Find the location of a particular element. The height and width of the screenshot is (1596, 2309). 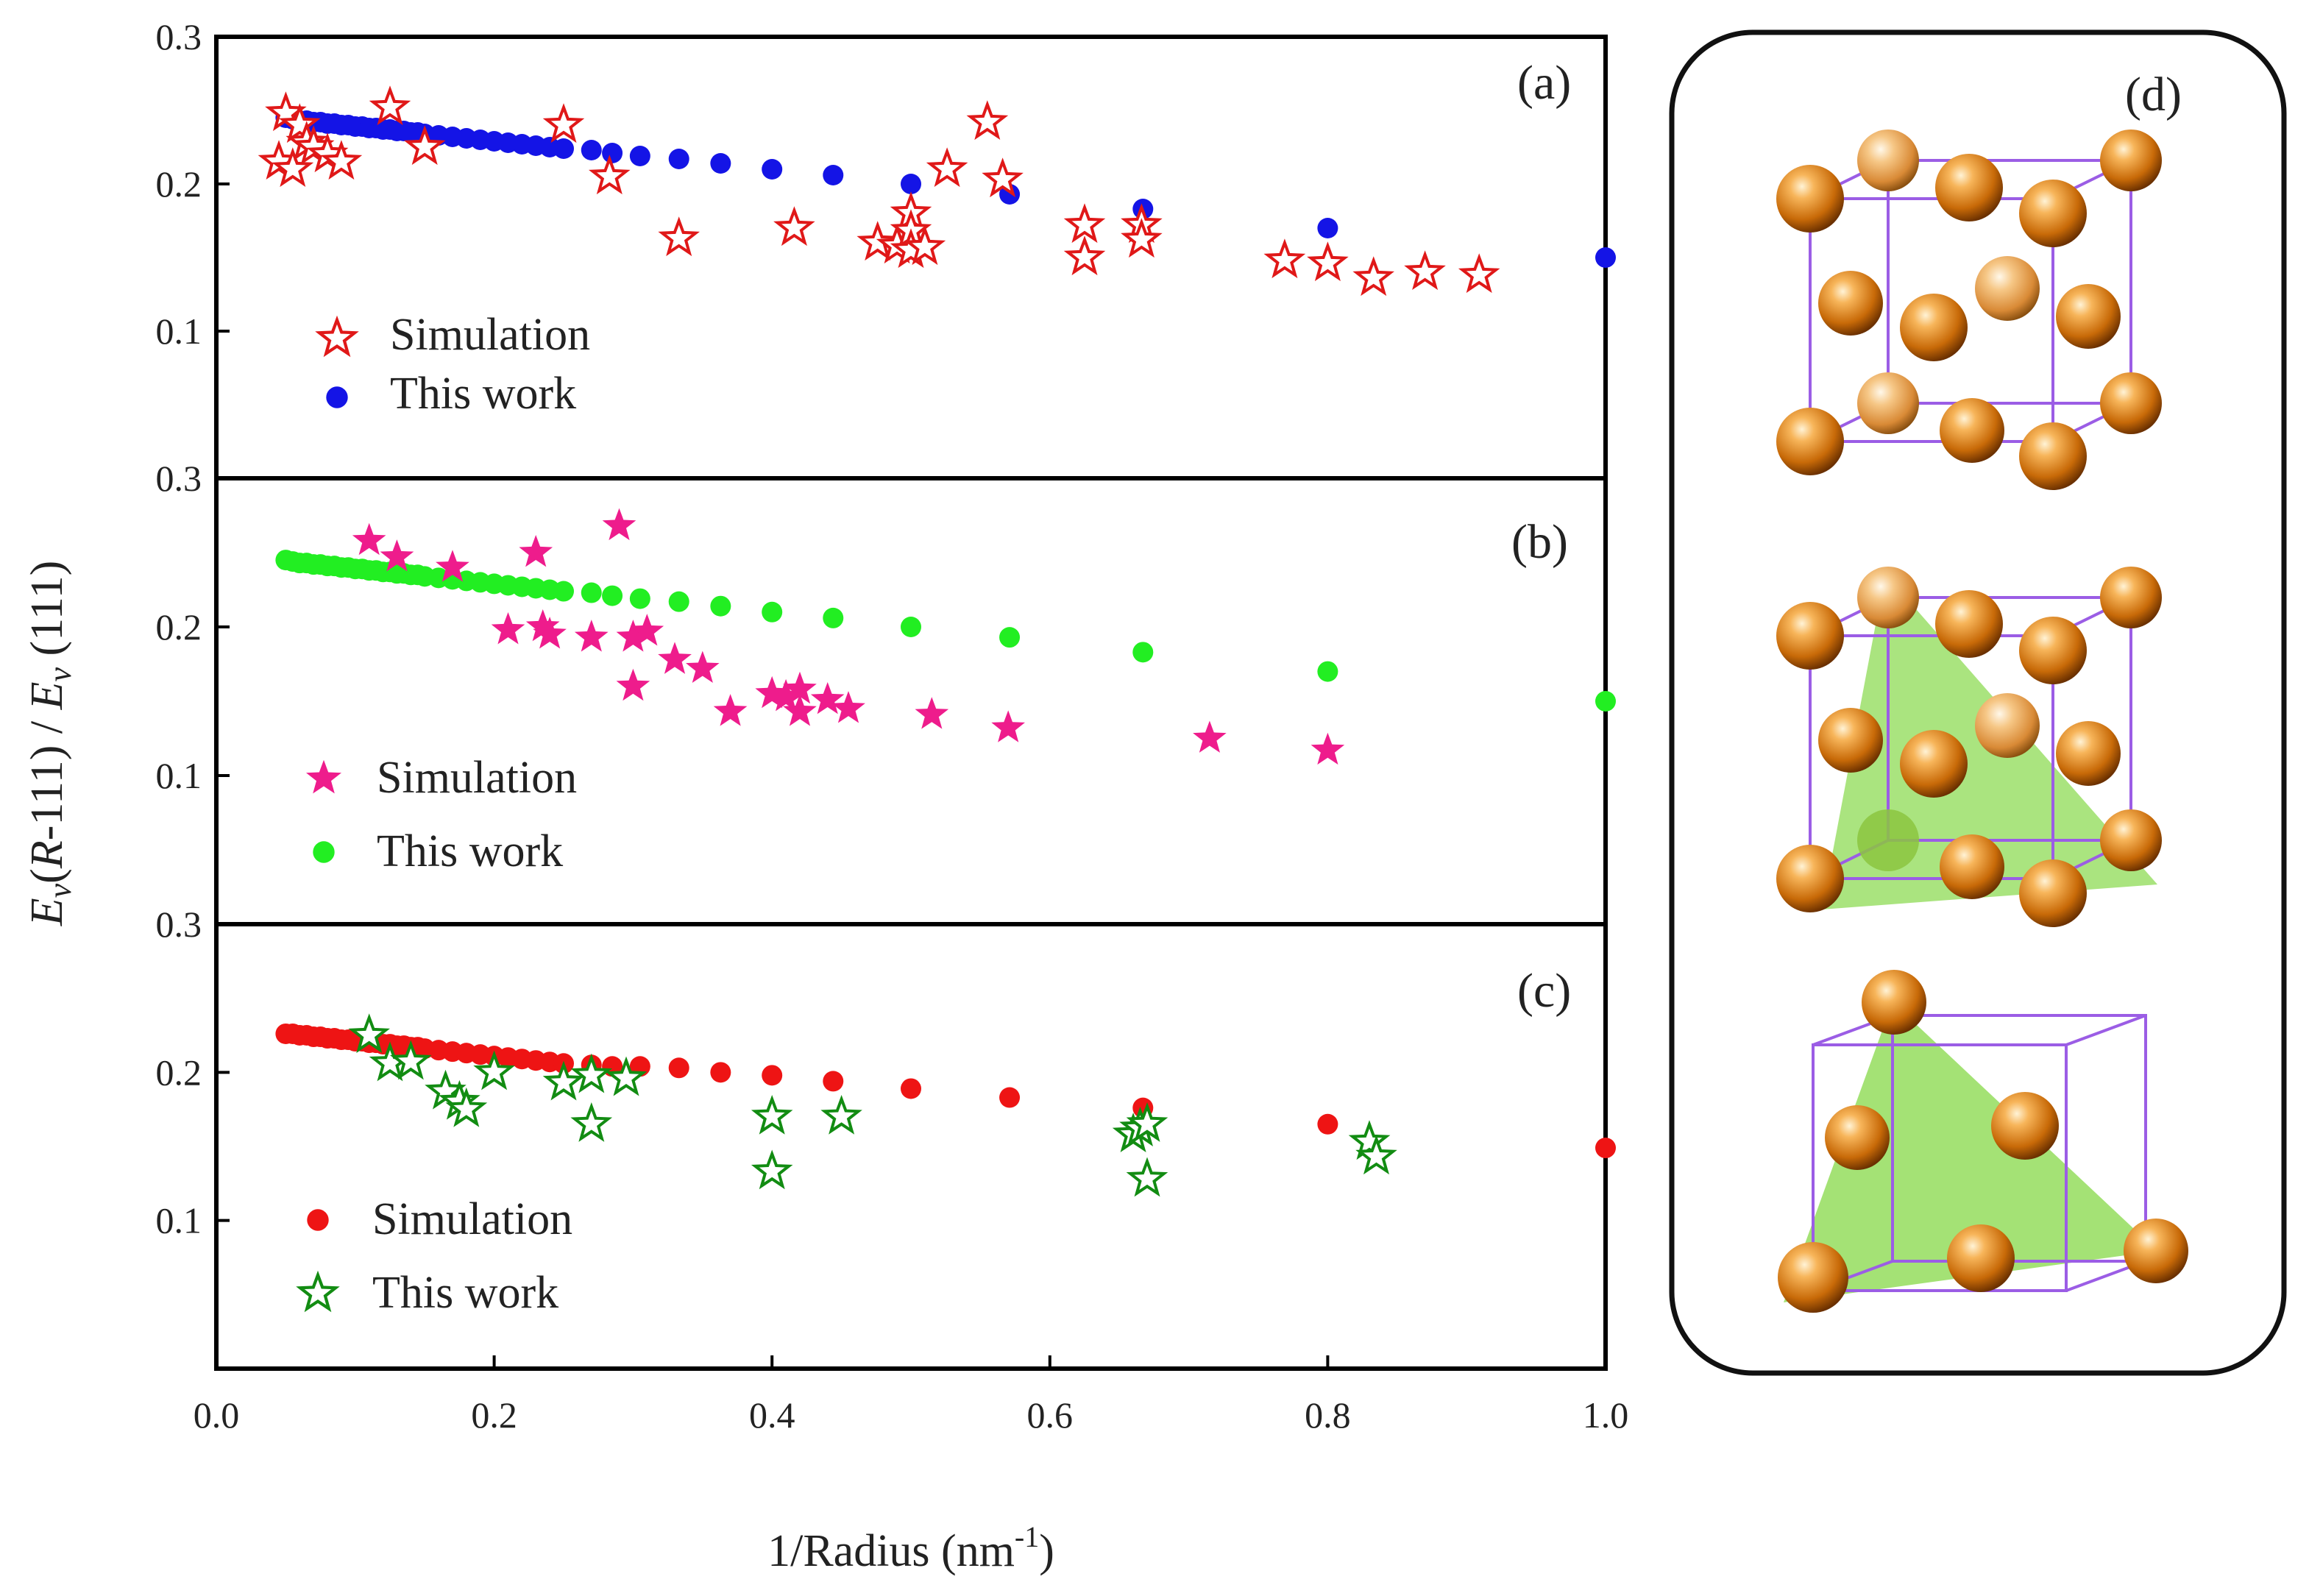

panel-b-marks is located at coordinates (945, 636).